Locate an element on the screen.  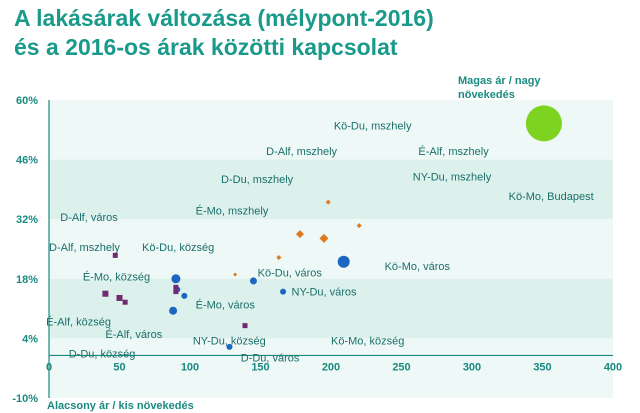
point-label: É-Alf, község is located at coordinates (78, 321).